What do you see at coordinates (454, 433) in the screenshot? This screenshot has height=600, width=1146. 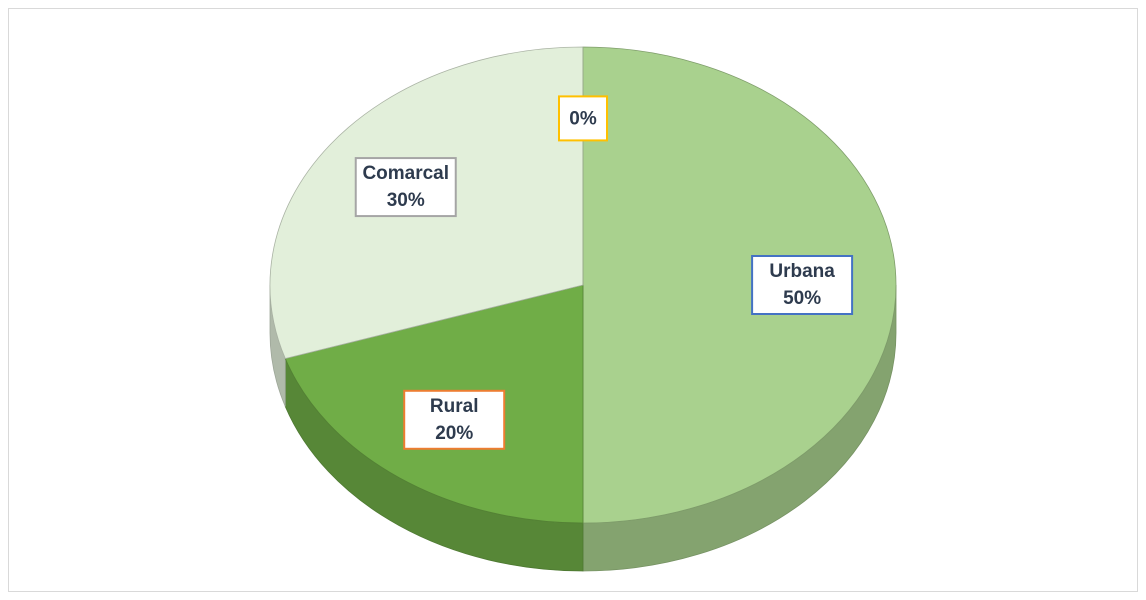 I see `data-label-value: 20%` at bounding box center [454, 433].